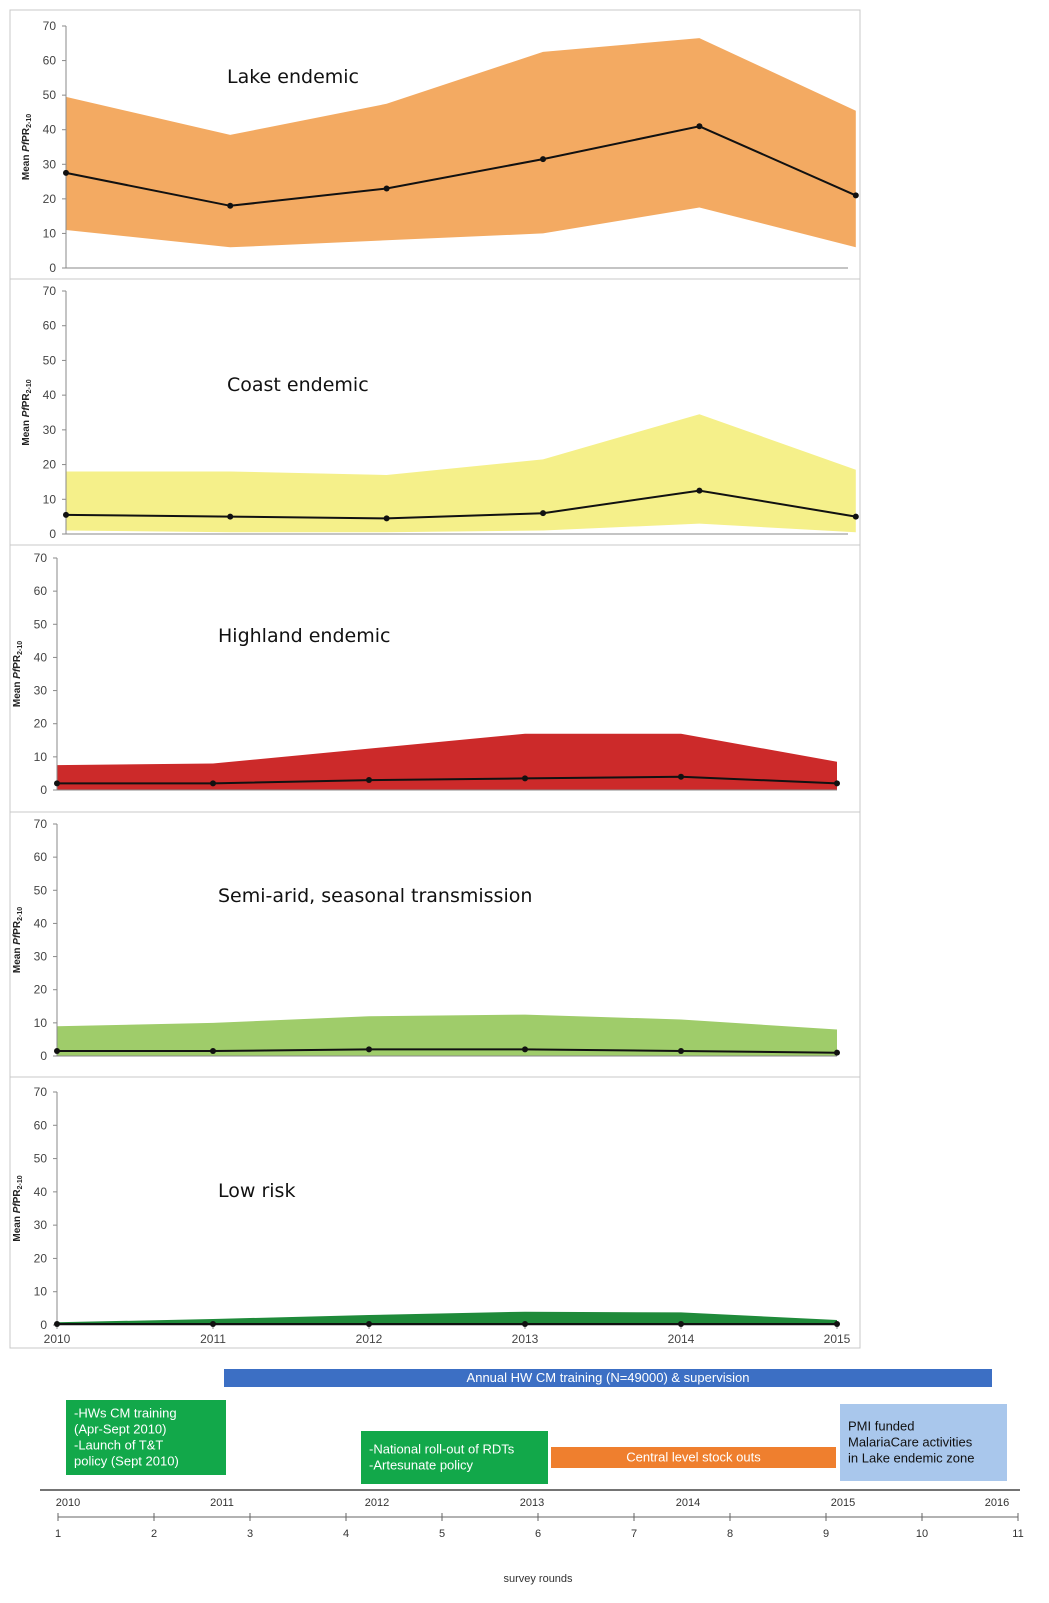 This screenshot has height=1603, width=1049. Describe the element at coordinates (911, 1458) in the screenshot. I see `event-label: in Lake endemic zone` at that location.